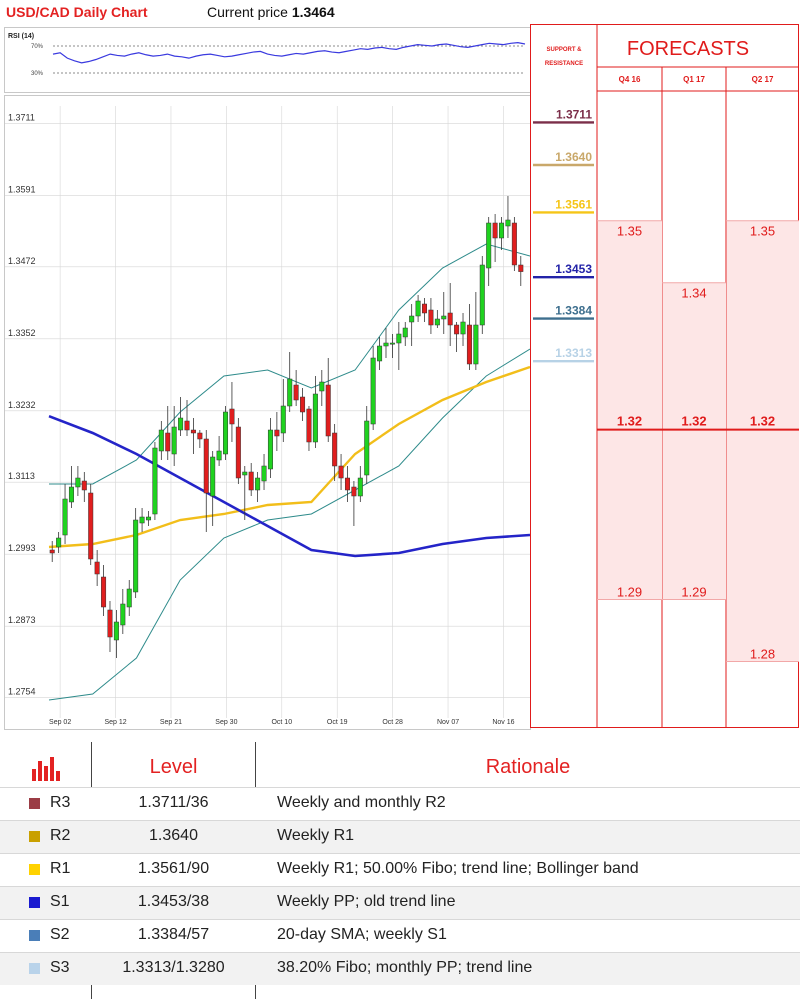  I want to click on rsi-level-70: 70%, so click(37, 47).